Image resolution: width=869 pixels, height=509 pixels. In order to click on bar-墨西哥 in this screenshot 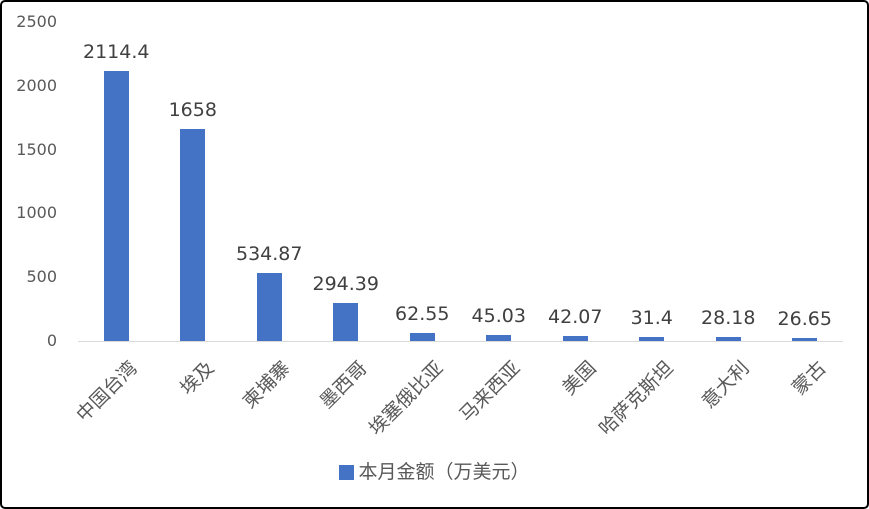, I will do `click(346, 322)`.